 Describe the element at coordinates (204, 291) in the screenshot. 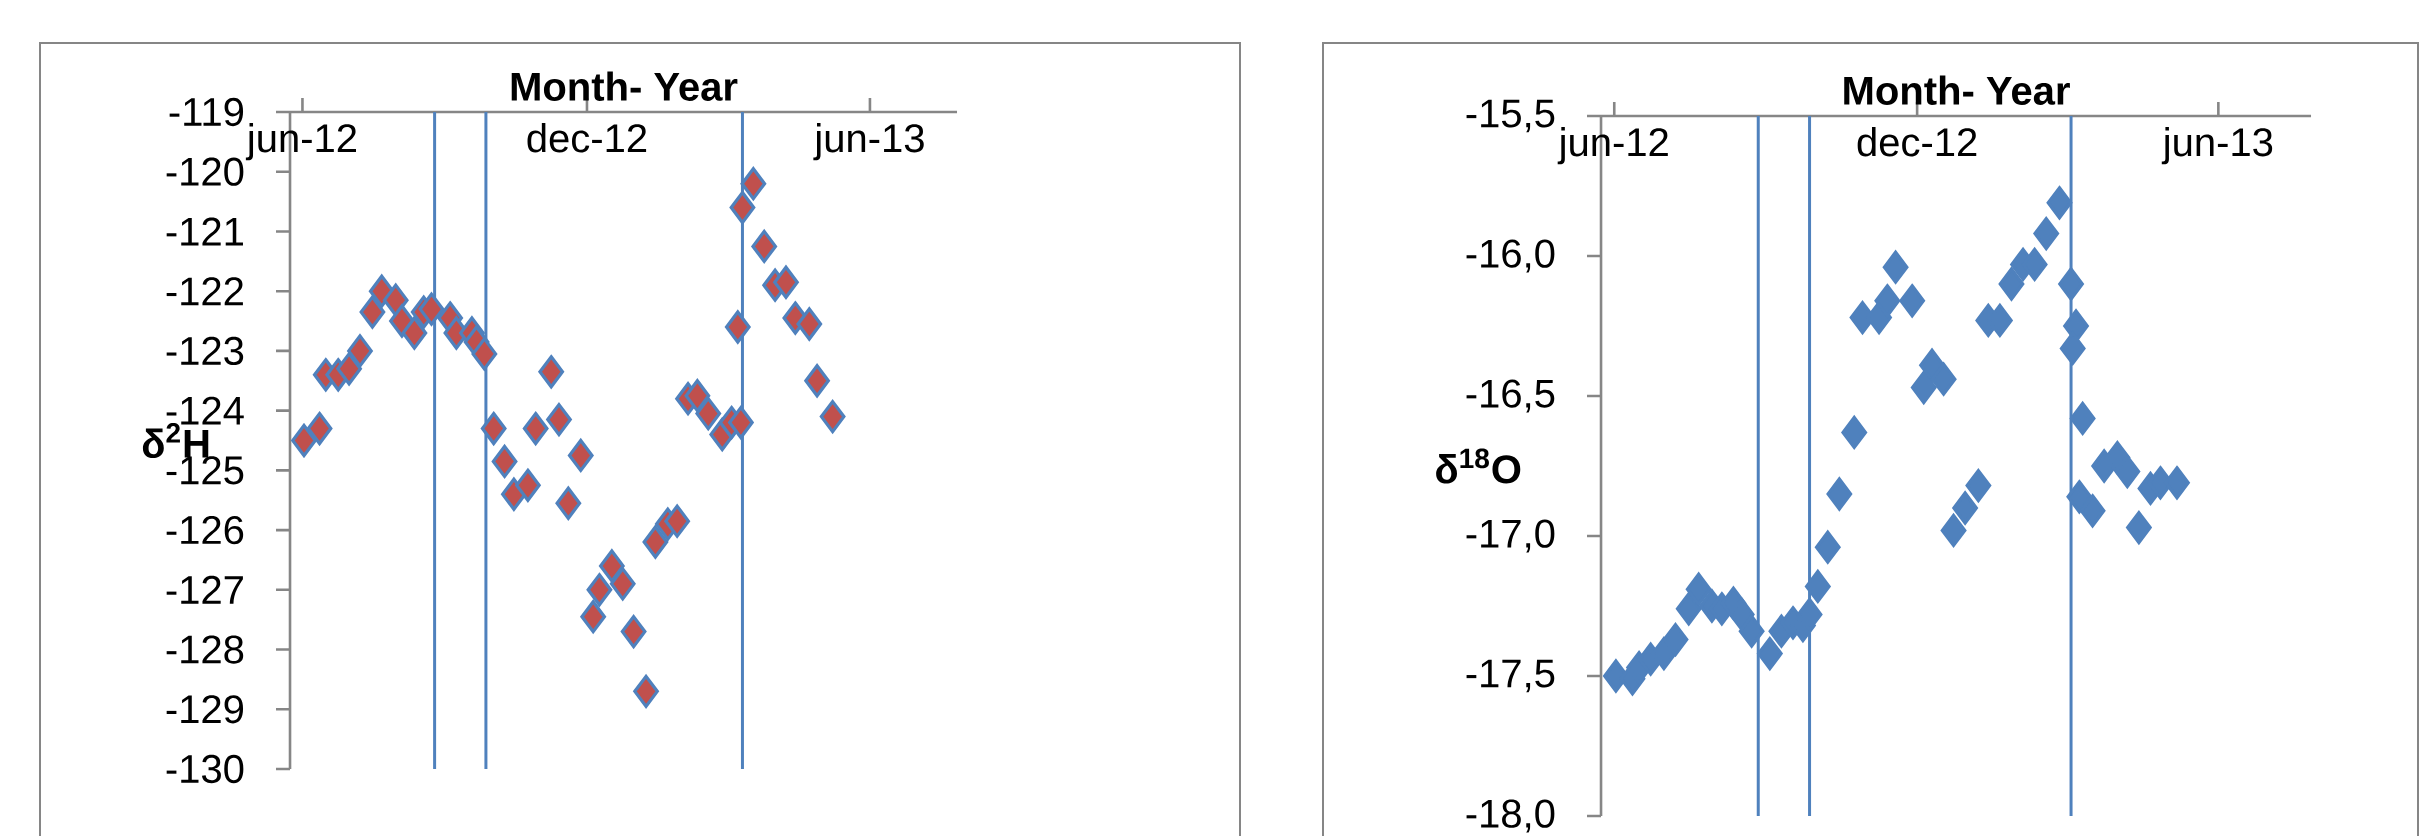

I see `y-tick-label: -122` at that location.